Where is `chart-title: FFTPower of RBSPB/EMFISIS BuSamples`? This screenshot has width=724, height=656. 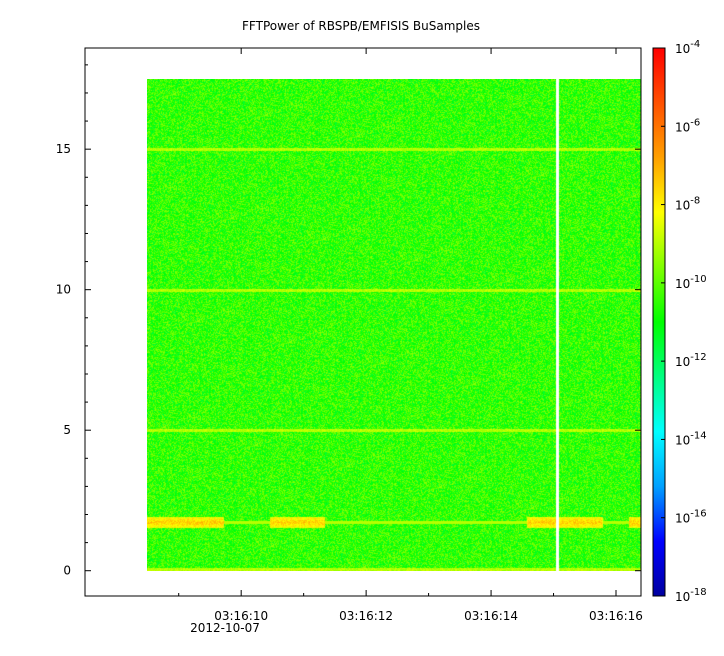 chart-title: FFTPower of RBSPB/EMFISIS BuSamples is located at coordinates (361, 26).